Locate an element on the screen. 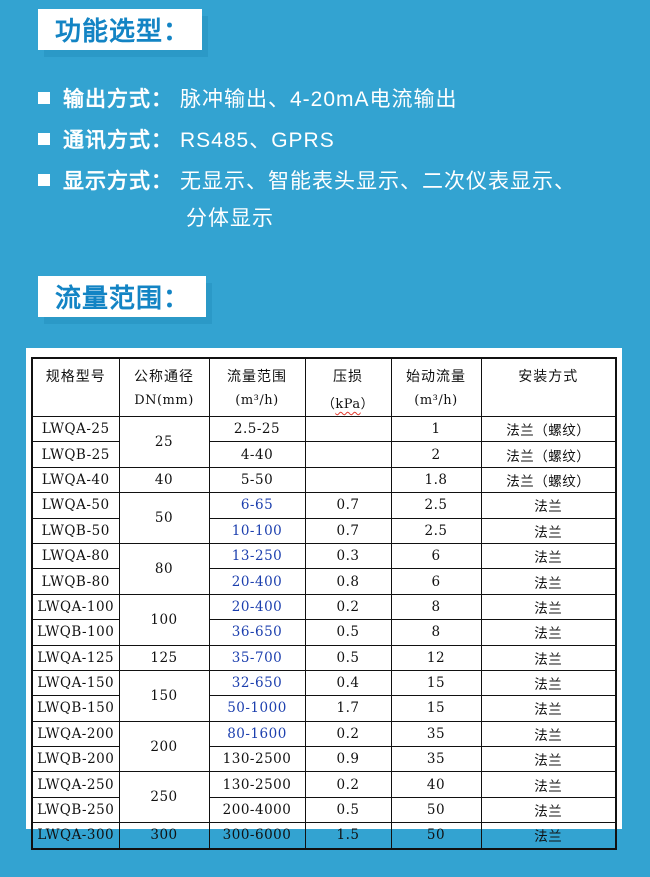 The image size is (650, 877). flow-range-cell: 10-100 is located at coordinates (257, 530).